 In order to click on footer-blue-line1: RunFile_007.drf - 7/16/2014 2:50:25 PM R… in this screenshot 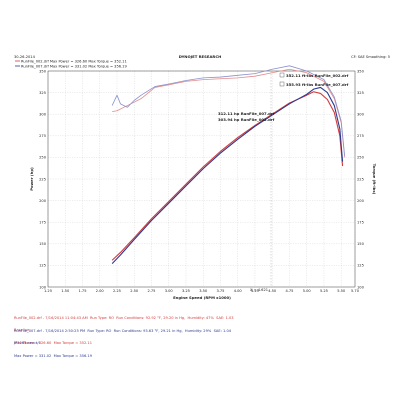, I will do `click(123, 330)`.